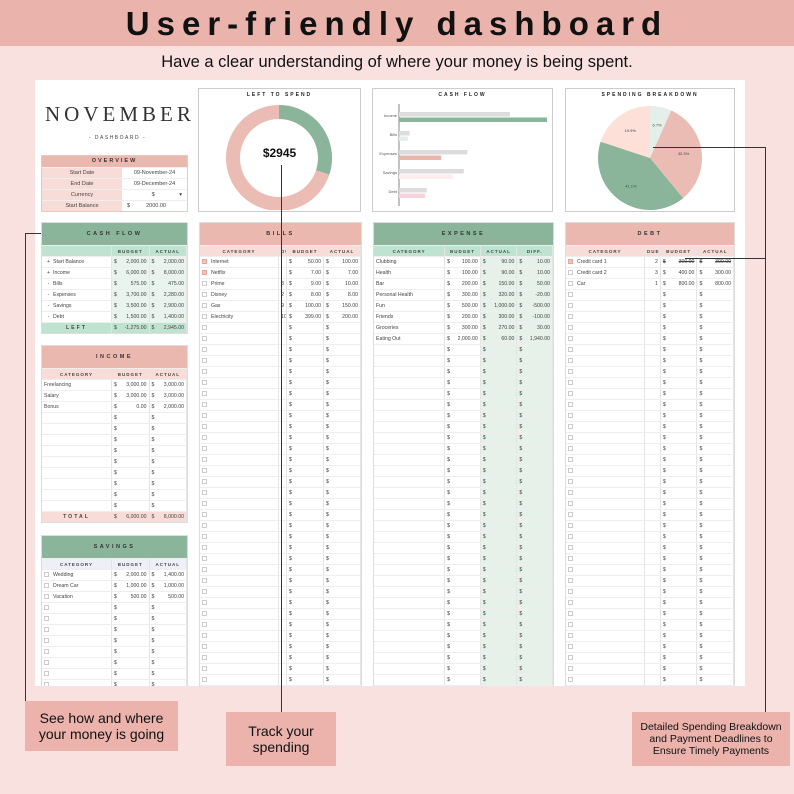  I want to click on table-row: Wedding $2,000.00 $1,400.00, so click(114, 574).